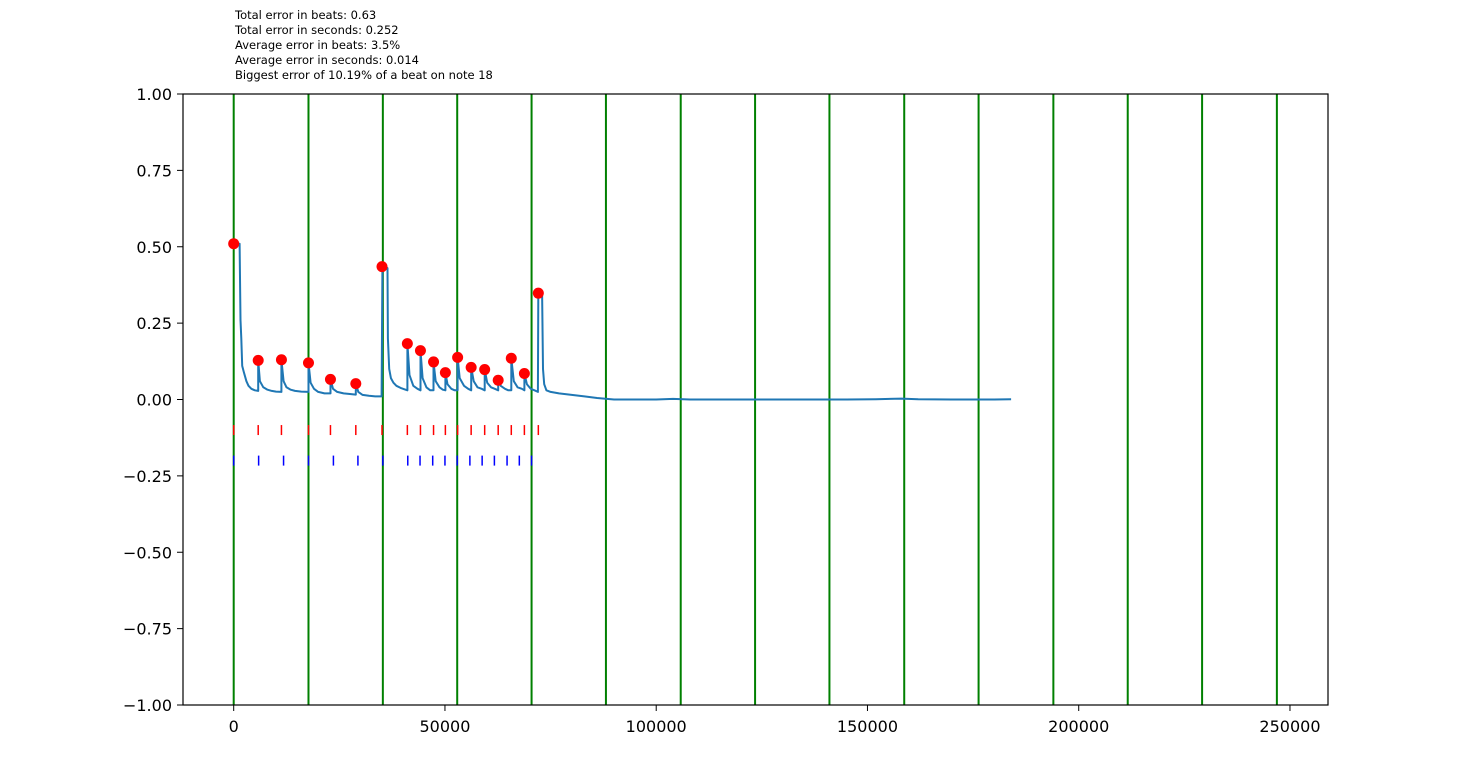  What do you see at coordinates (147, 629) in the screenshot?
I see `y-tick-label: −0.75` at bounding box center [147, 629].